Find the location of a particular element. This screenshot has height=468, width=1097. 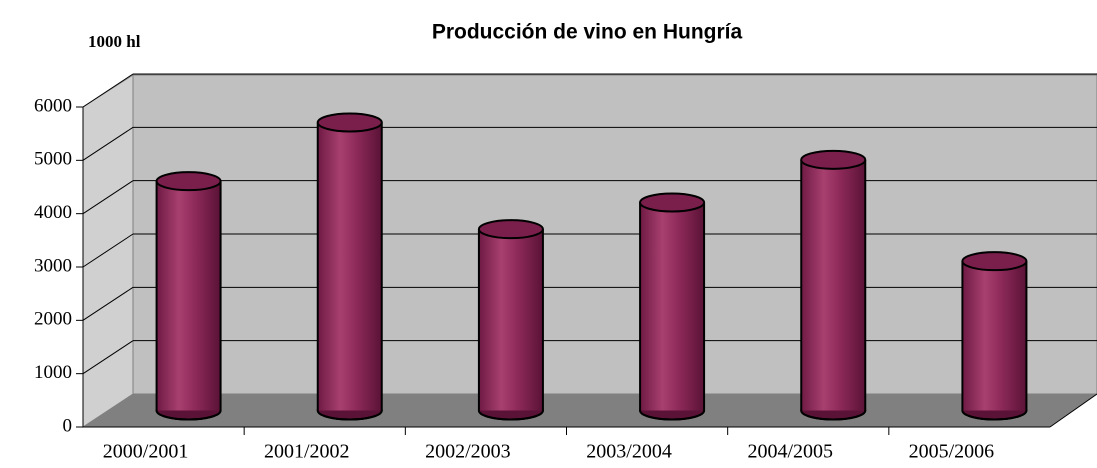

x-tick-label: 2004/2005 is located at coordinates (790, 452).